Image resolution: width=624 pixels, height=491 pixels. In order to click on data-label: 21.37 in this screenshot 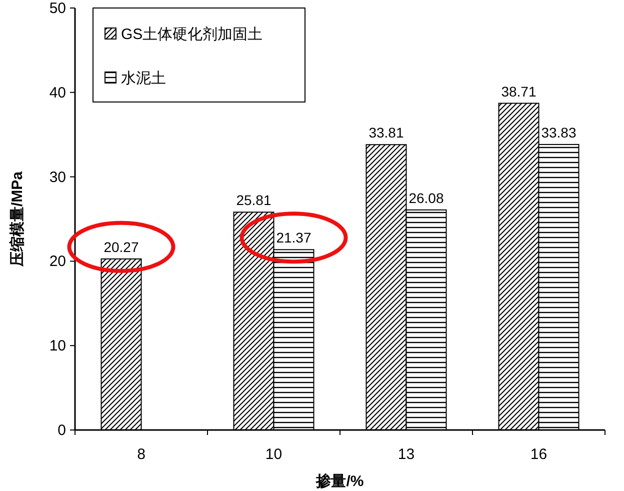, I will do `click(294, 238)`.